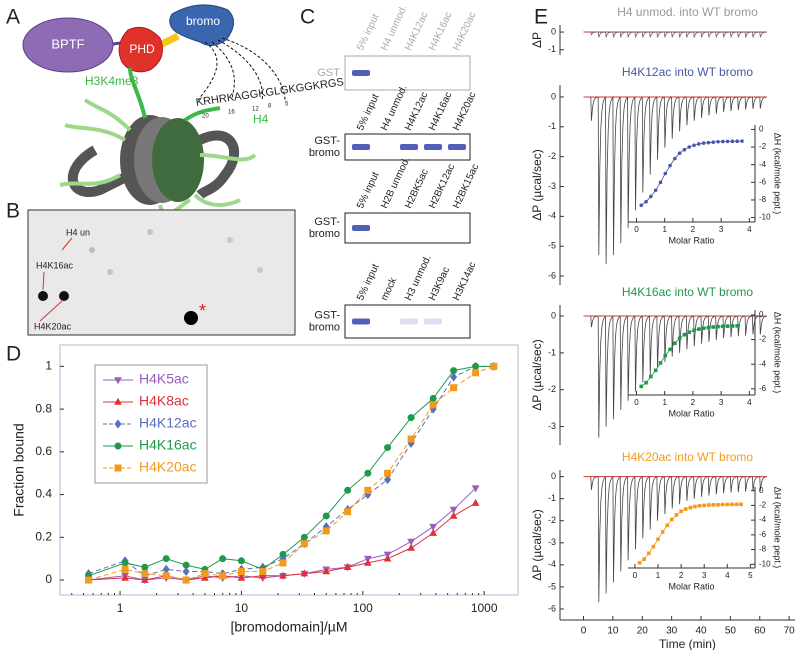 The width and height of the screenshot is (800, 650). What do you see at coordinates (43, 408) in the screenshot?
I see `y-tick-label: 0.8` at bounding box center [43, 408].